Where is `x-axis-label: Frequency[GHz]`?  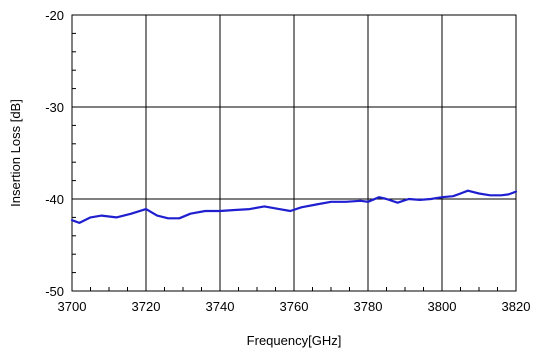 x-axis-label: Frequency[GHz] is located at coordinates (294, 340).